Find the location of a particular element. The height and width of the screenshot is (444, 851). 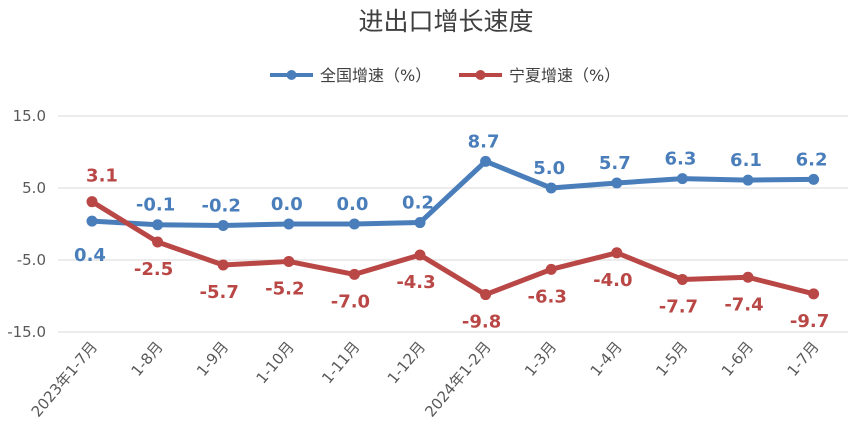

x-tick-label: 1-6月 is located at coordinates (737, 359).